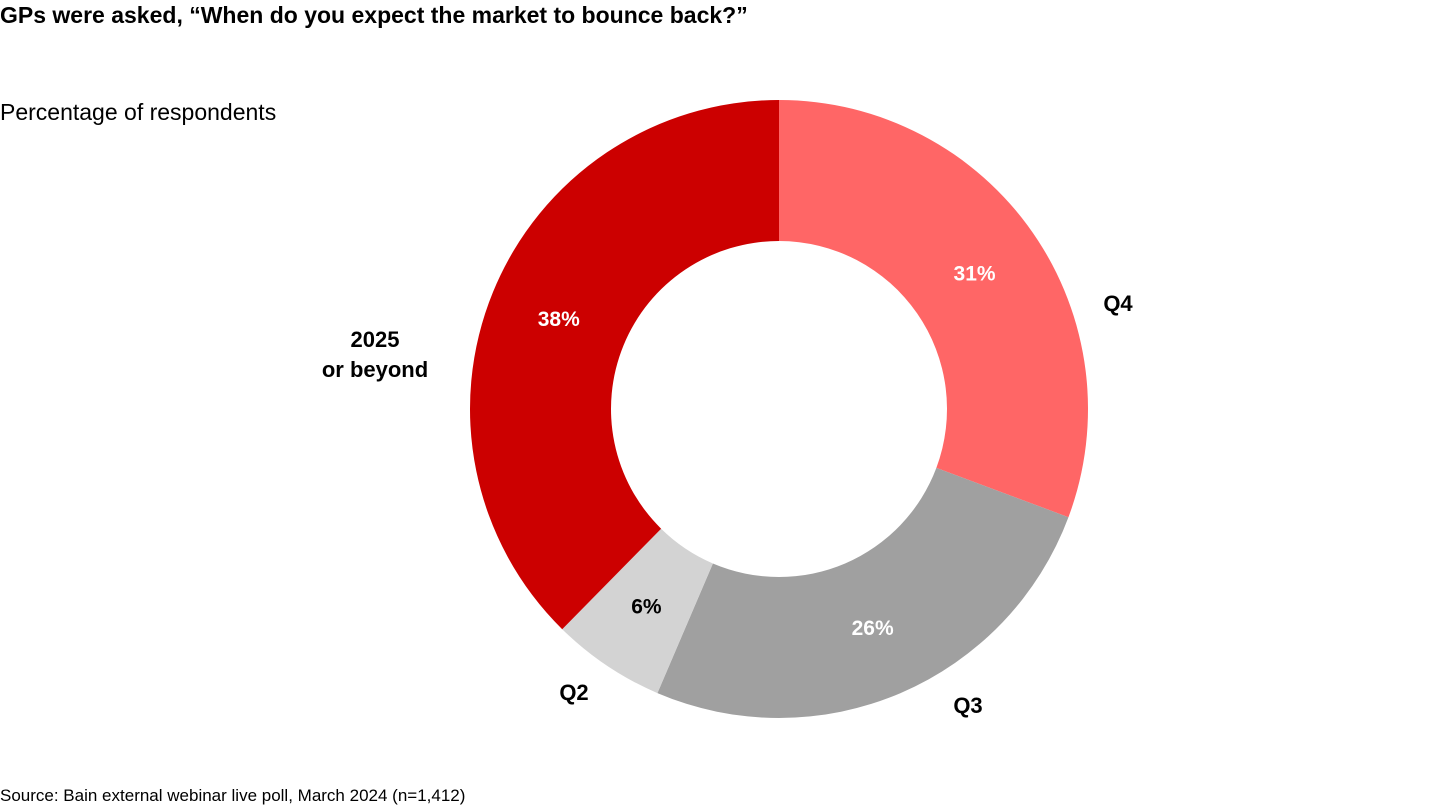 Image resolution: width=1440 pixels, height=810 pixels. What do you see at coordinates (863, 593) in the screenshot?
I see `donut-slice-q3` at bounding box center [863, 593].